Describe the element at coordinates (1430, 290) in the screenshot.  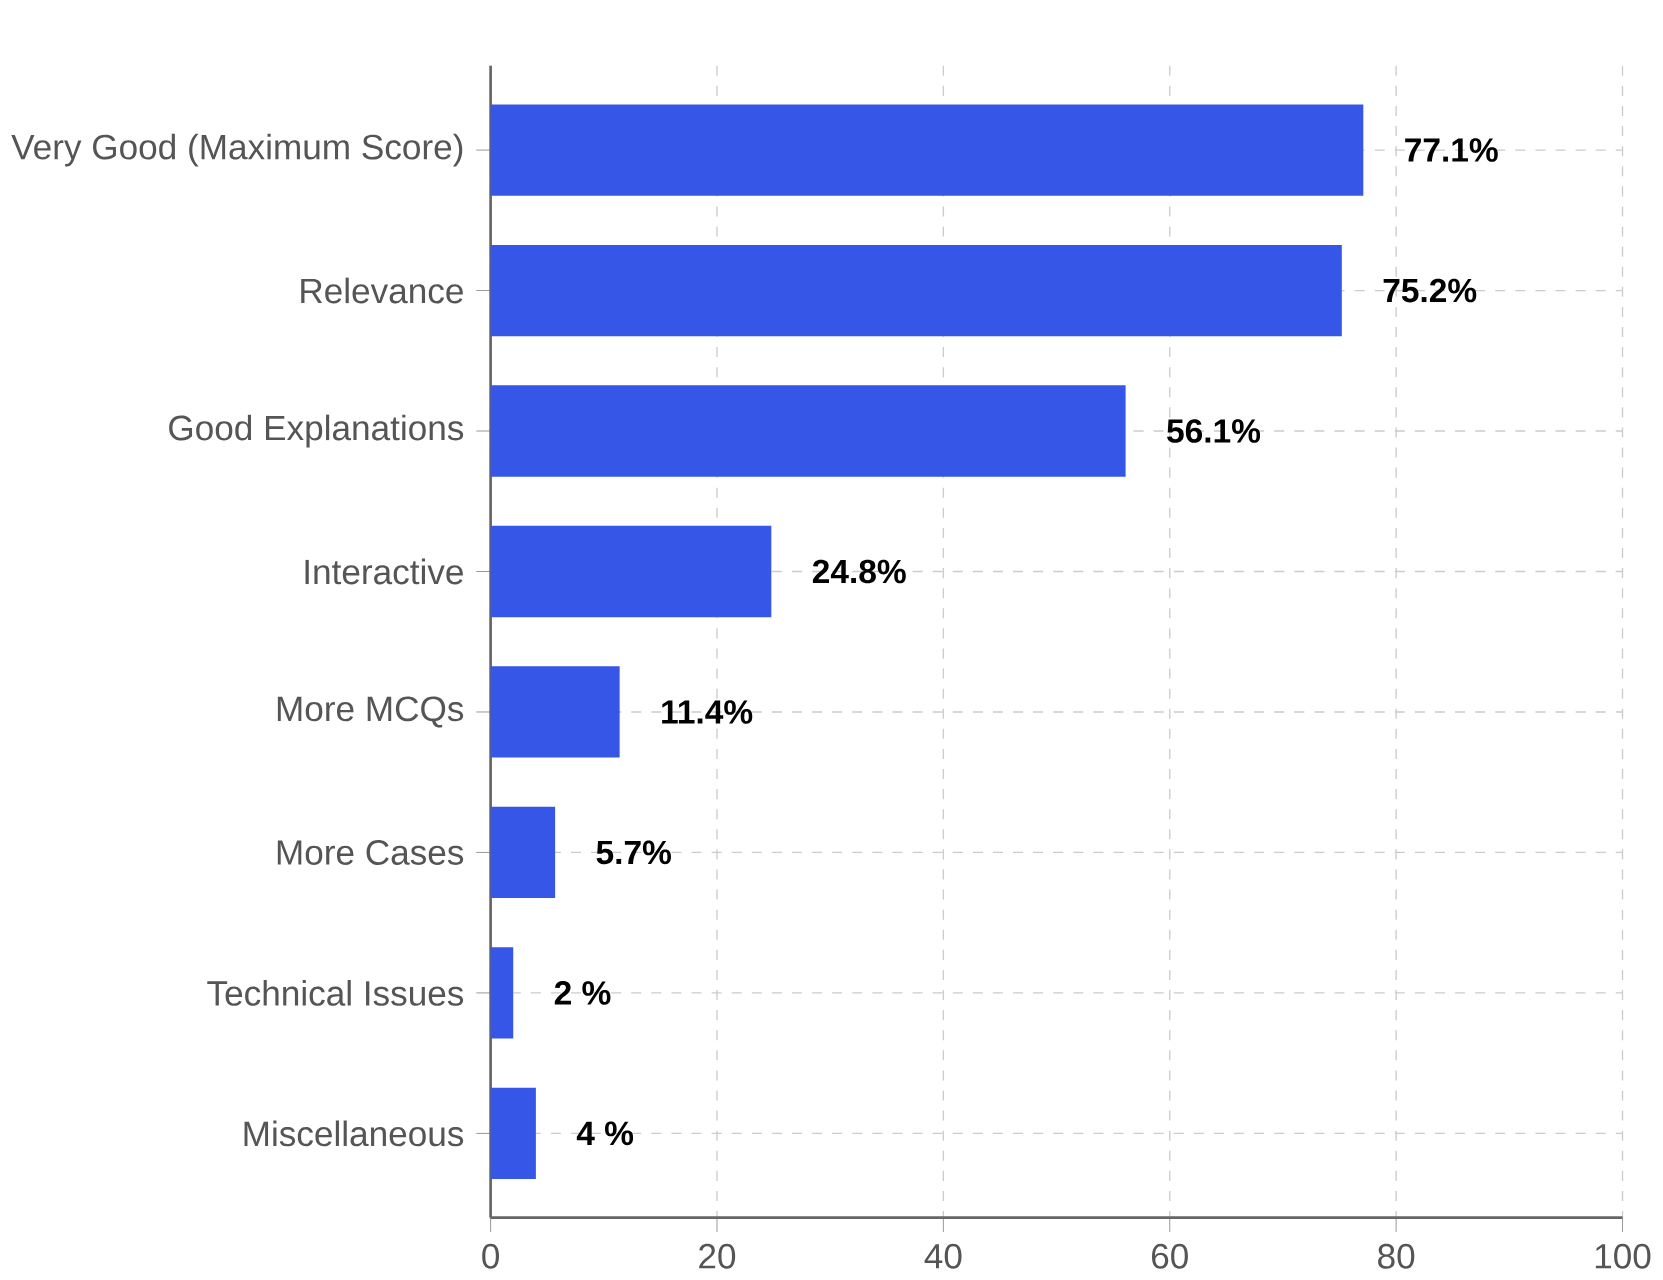
I see `data-label: 75.2%` at that location.